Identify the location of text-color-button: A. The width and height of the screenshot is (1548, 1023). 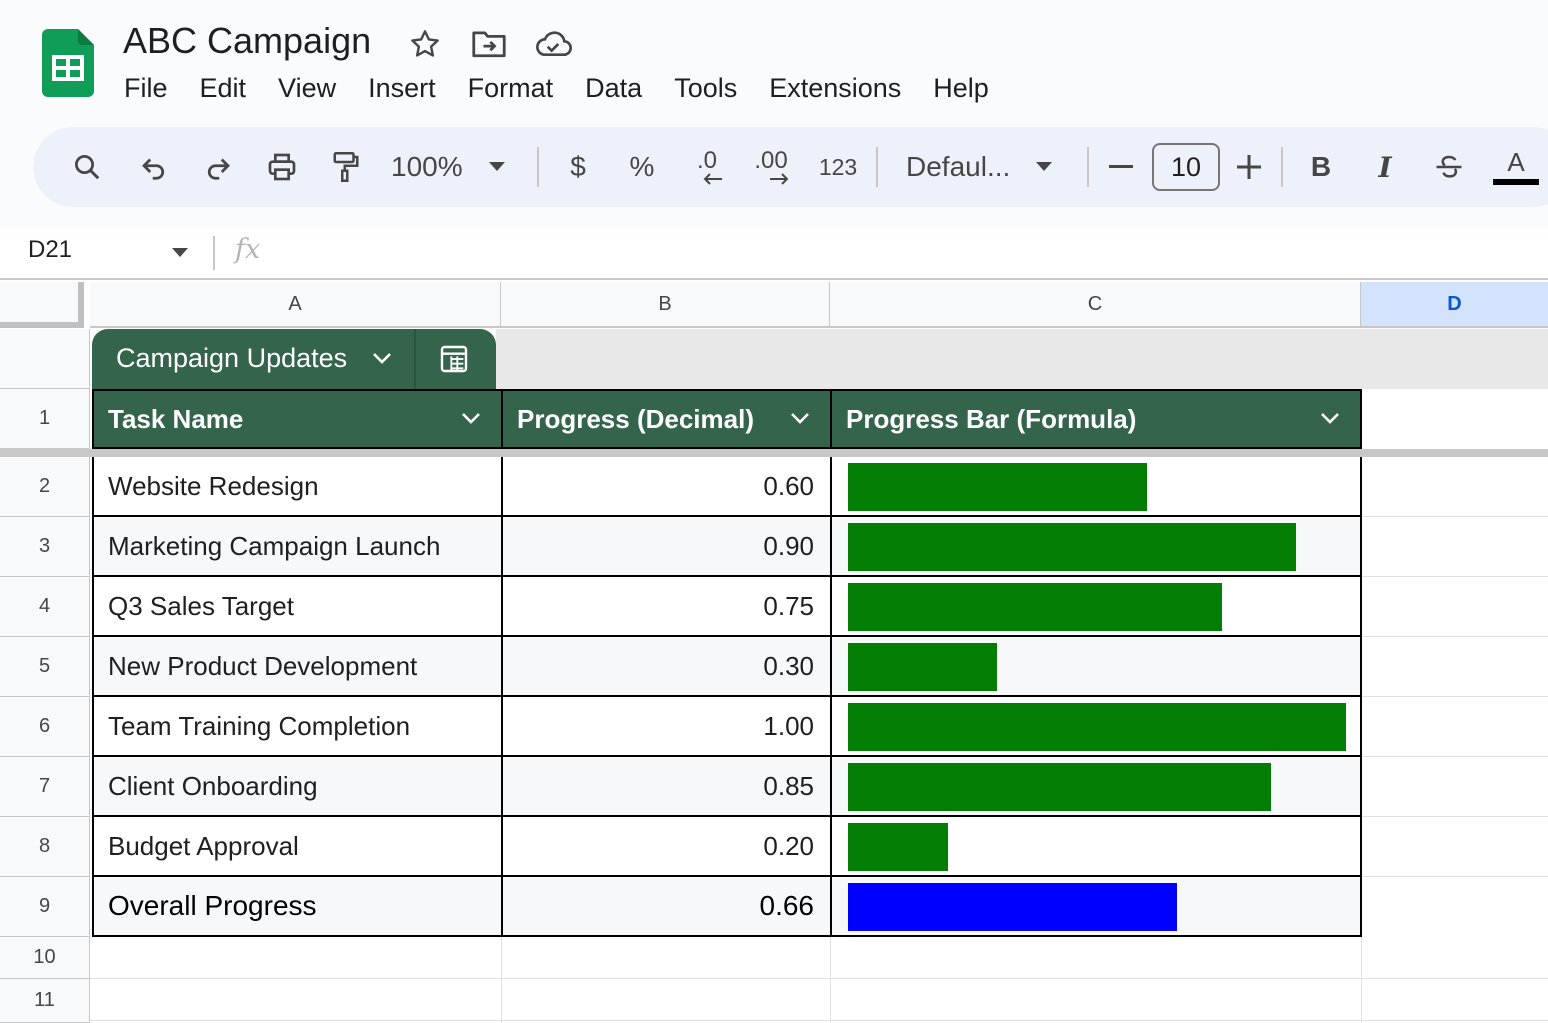
(1516, 167).